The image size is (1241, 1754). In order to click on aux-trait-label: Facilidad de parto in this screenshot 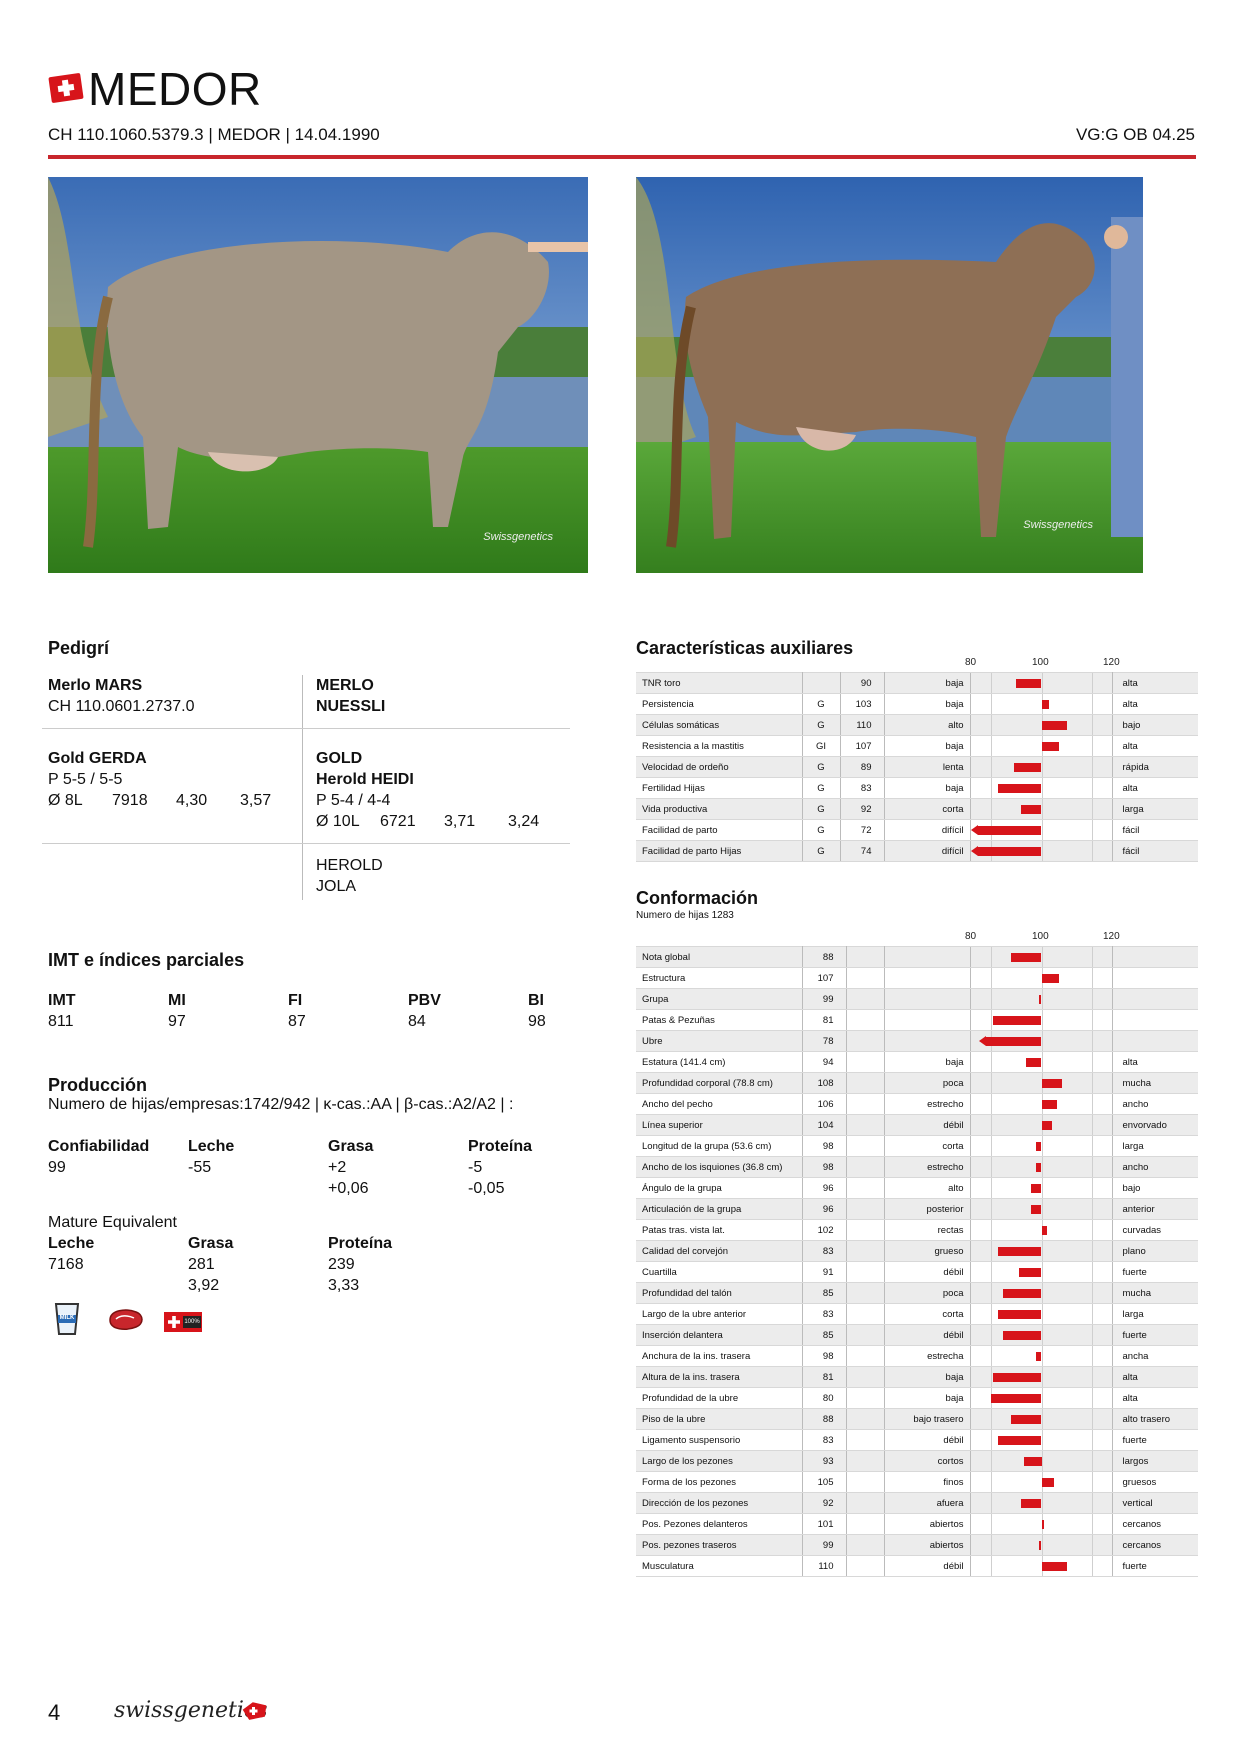, I will do `click(719, 830)`.